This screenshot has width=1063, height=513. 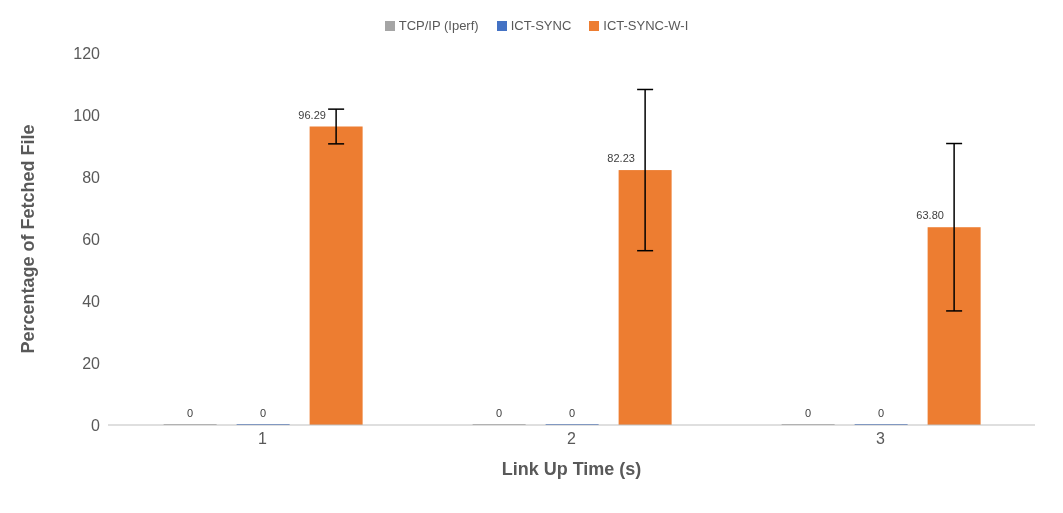 What do you see at coordinates (881, 439) in the screenshot?
I see `x-tick-label: 3` at bounding box center [881, 439].